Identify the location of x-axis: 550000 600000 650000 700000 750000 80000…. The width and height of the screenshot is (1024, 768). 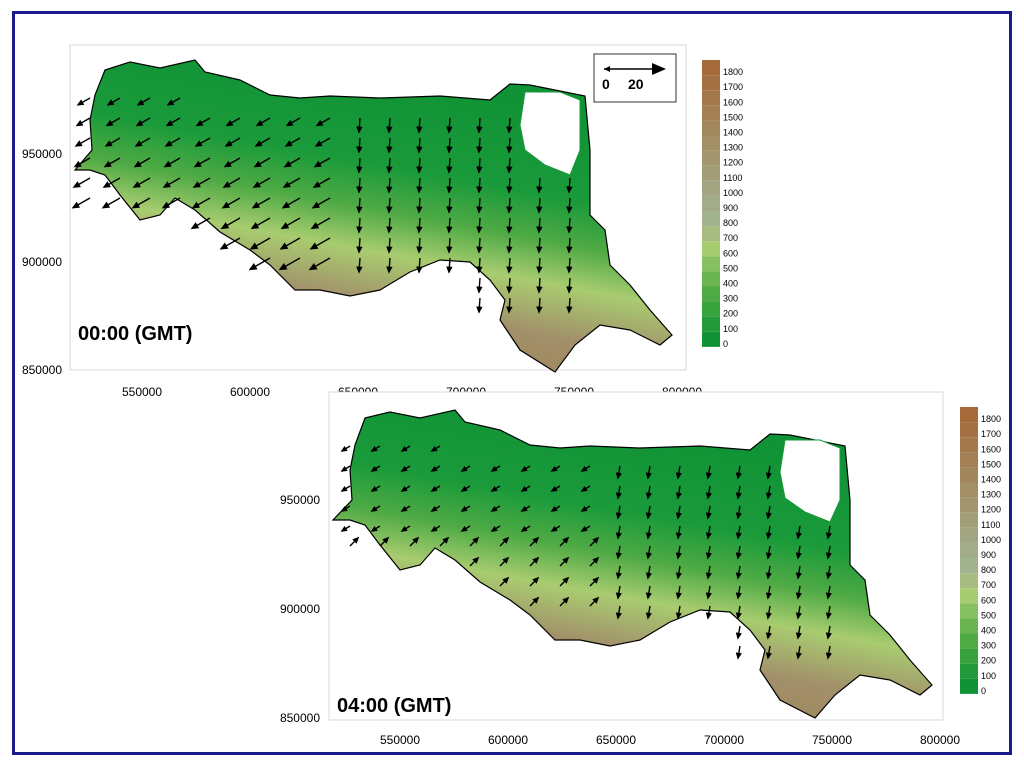
(670, 740).